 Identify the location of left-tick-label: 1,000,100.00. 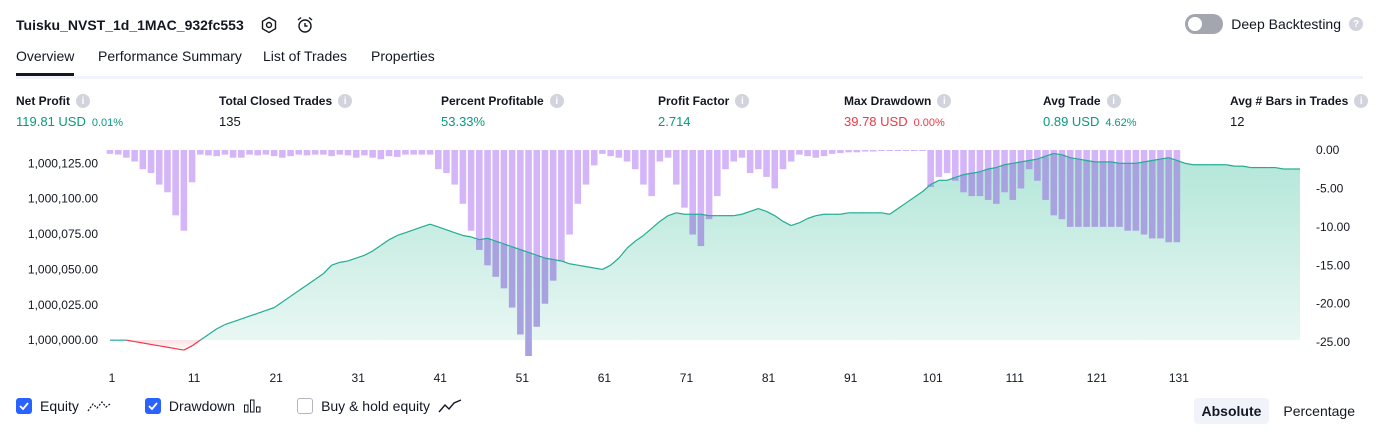
(63, 199).